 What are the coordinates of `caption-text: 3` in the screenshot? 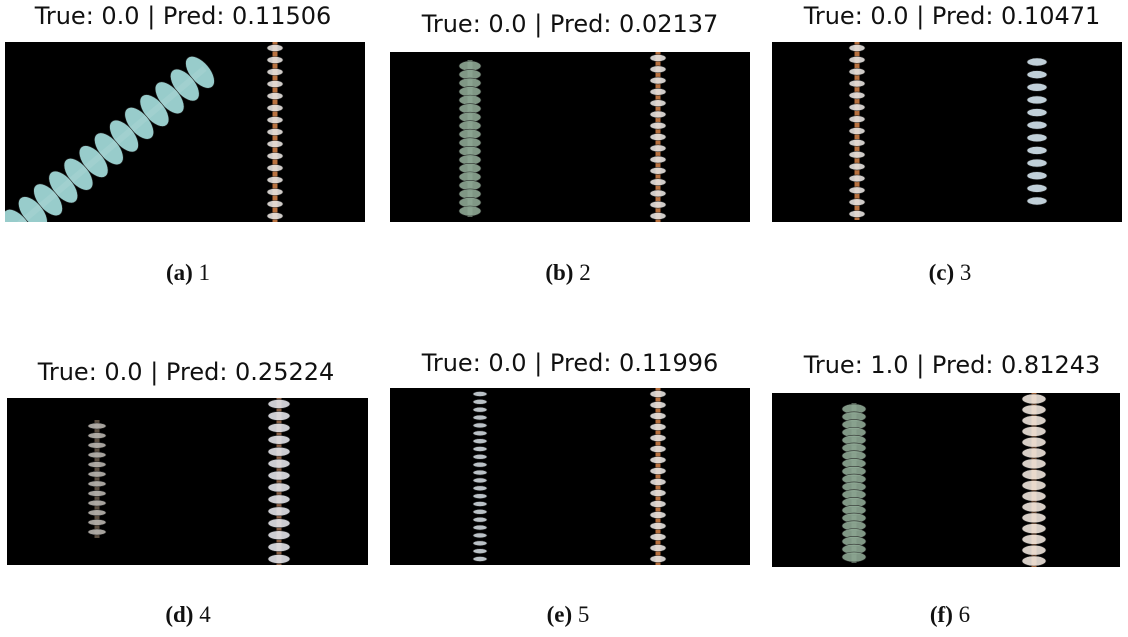 It's located at (966, 272).